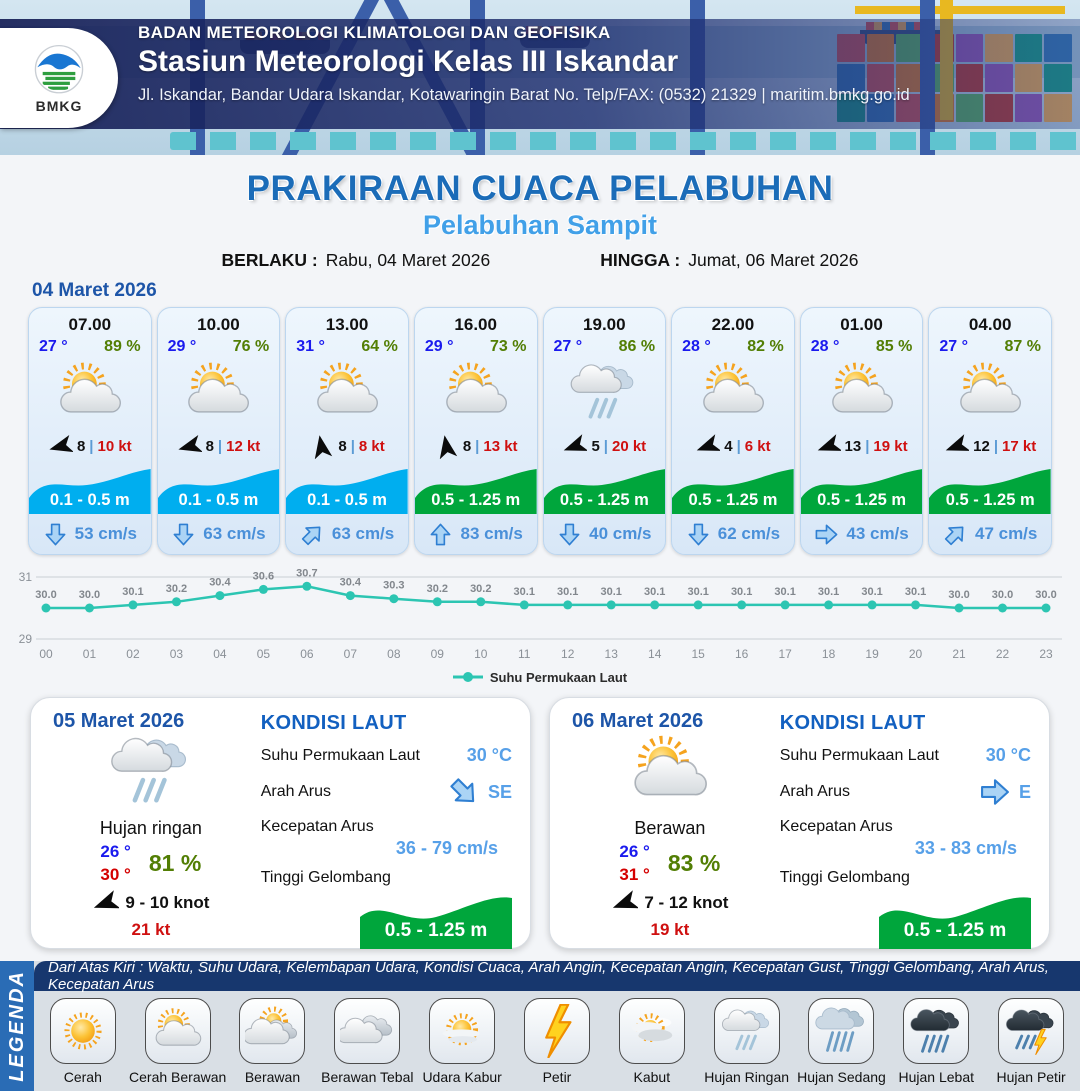 The image size is (1080, 1091). I want to click on header-overlay, so click(540, 74).